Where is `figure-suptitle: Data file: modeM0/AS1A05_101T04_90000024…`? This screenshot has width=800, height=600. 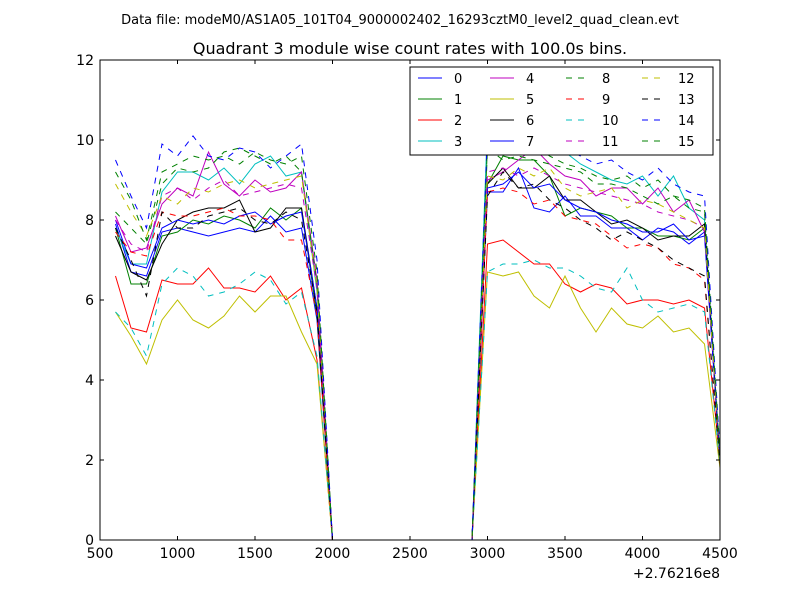 figure-suptitle: Data file: modeM0/AS1A05_101T04_90000024… is located at coordinates (400, 20).